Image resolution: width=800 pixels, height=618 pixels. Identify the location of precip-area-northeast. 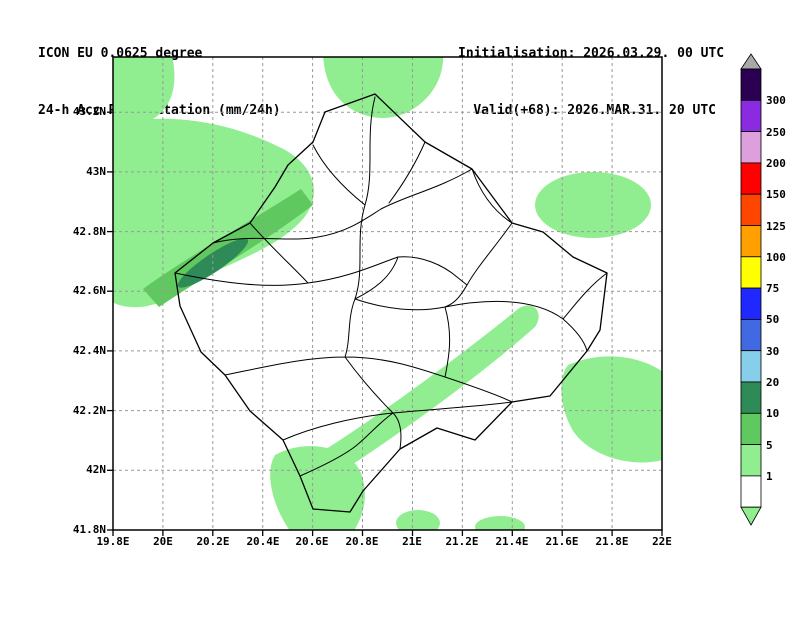
(593, 205).